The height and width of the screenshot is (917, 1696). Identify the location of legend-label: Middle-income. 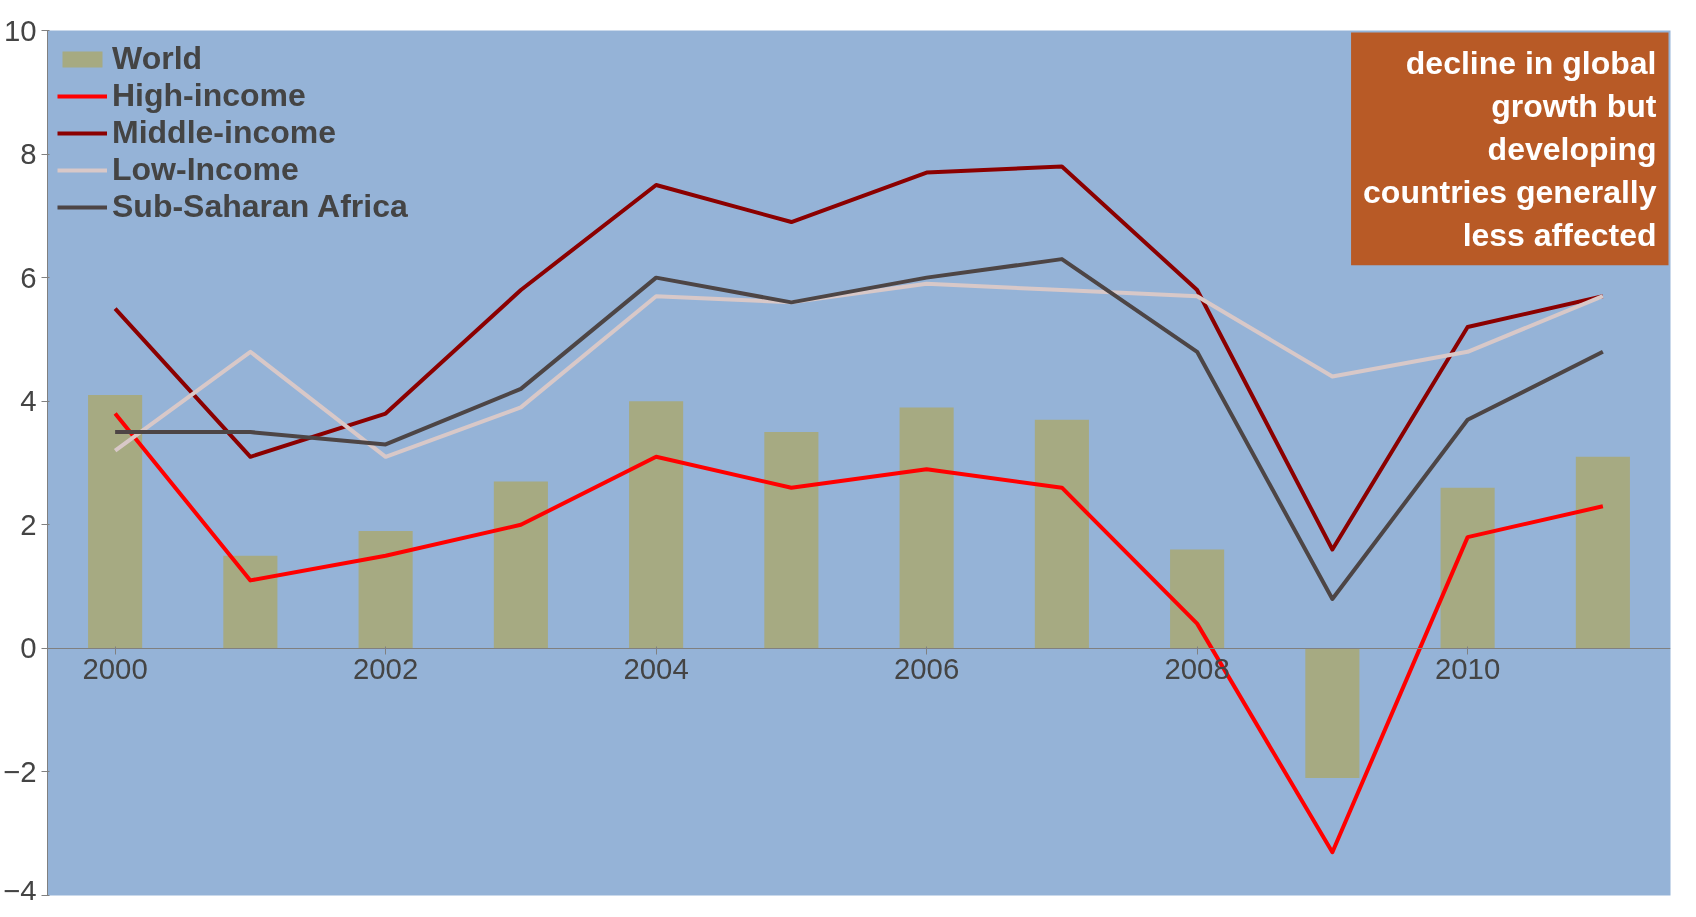
(224, 132).